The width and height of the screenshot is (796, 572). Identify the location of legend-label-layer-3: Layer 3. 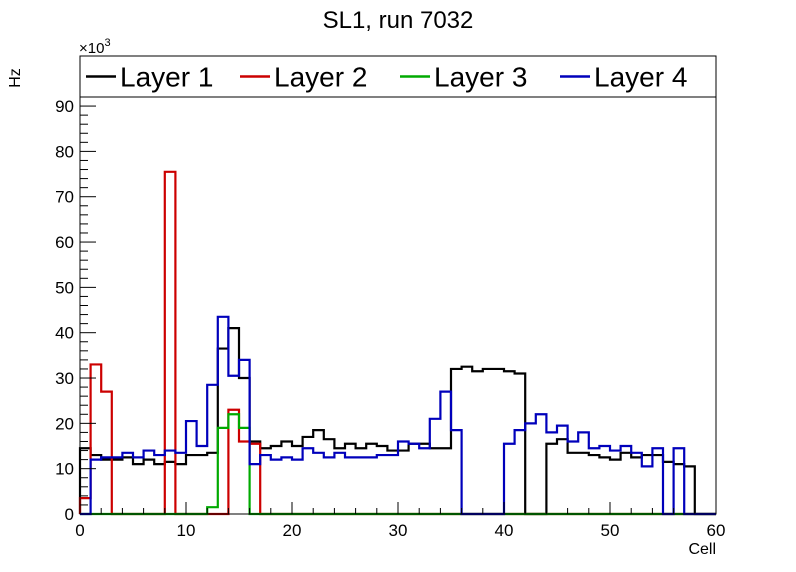
(480, 77).